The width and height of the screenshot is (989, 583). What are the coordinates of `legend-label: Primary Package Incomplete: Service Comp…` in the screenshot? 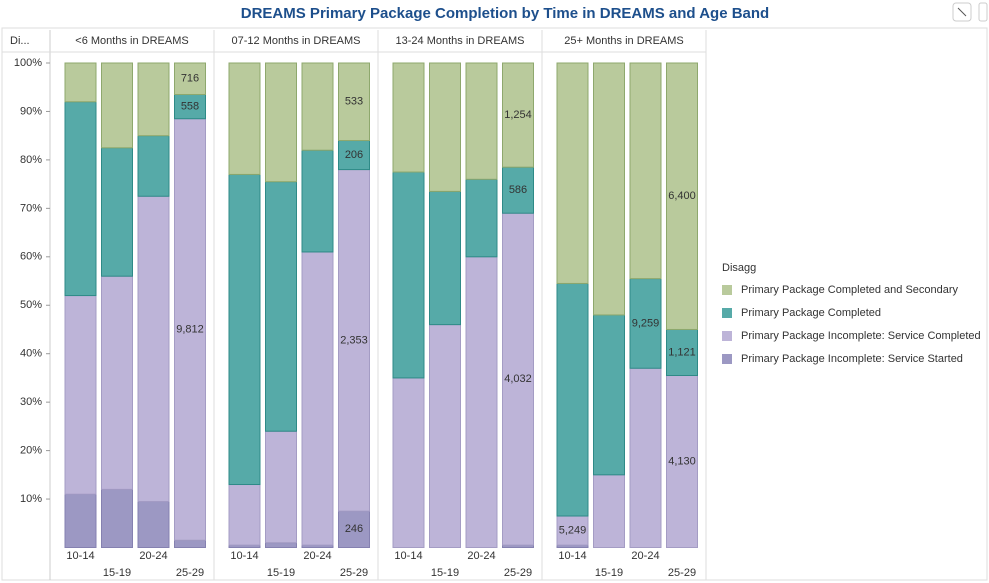 It's located at (861, 336).